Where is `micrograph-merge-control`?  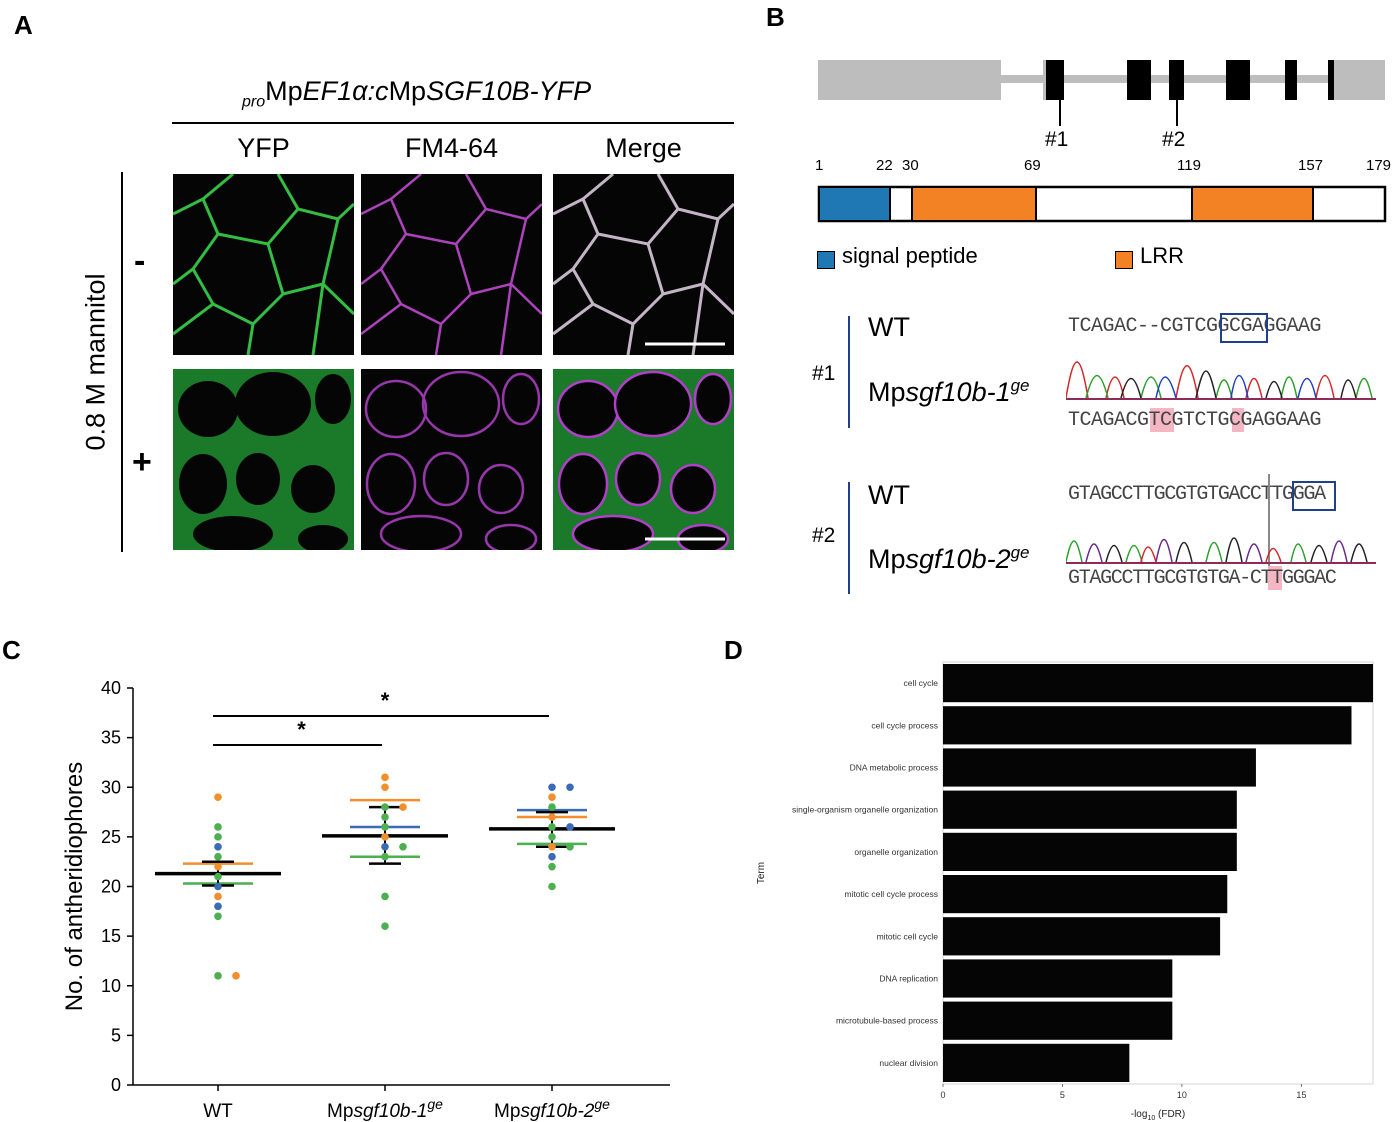 micrograph-merge-control is located at coordinates (643, 264).